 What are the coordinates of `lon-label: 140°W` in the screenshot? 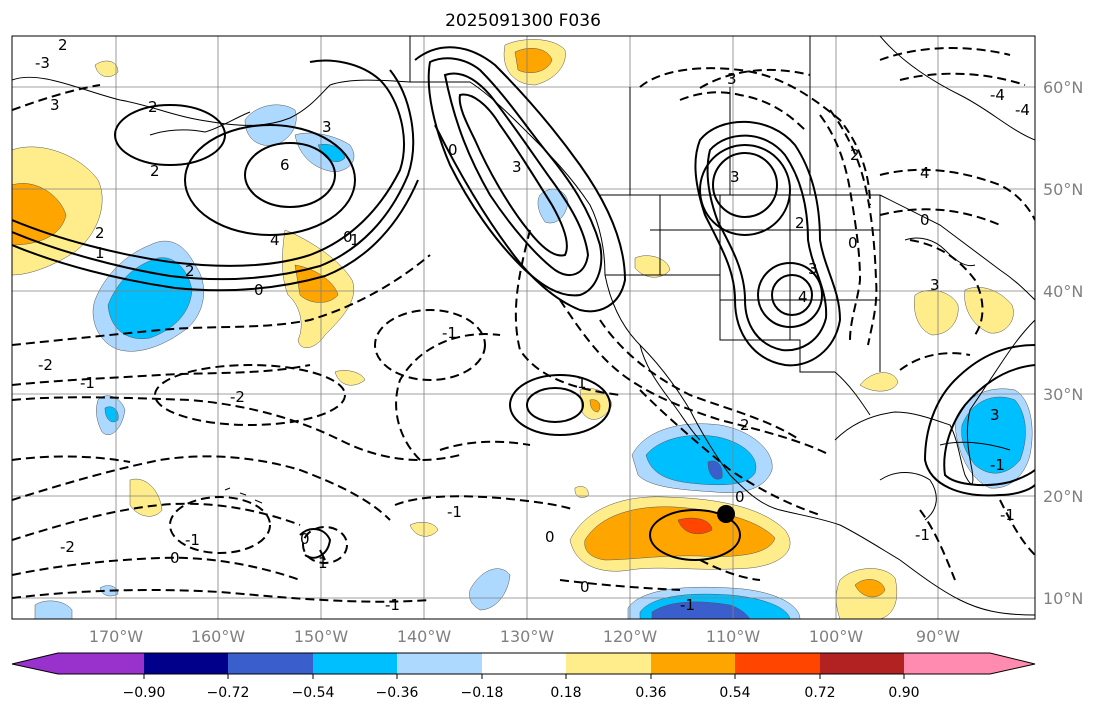 It's located at (424, 636).